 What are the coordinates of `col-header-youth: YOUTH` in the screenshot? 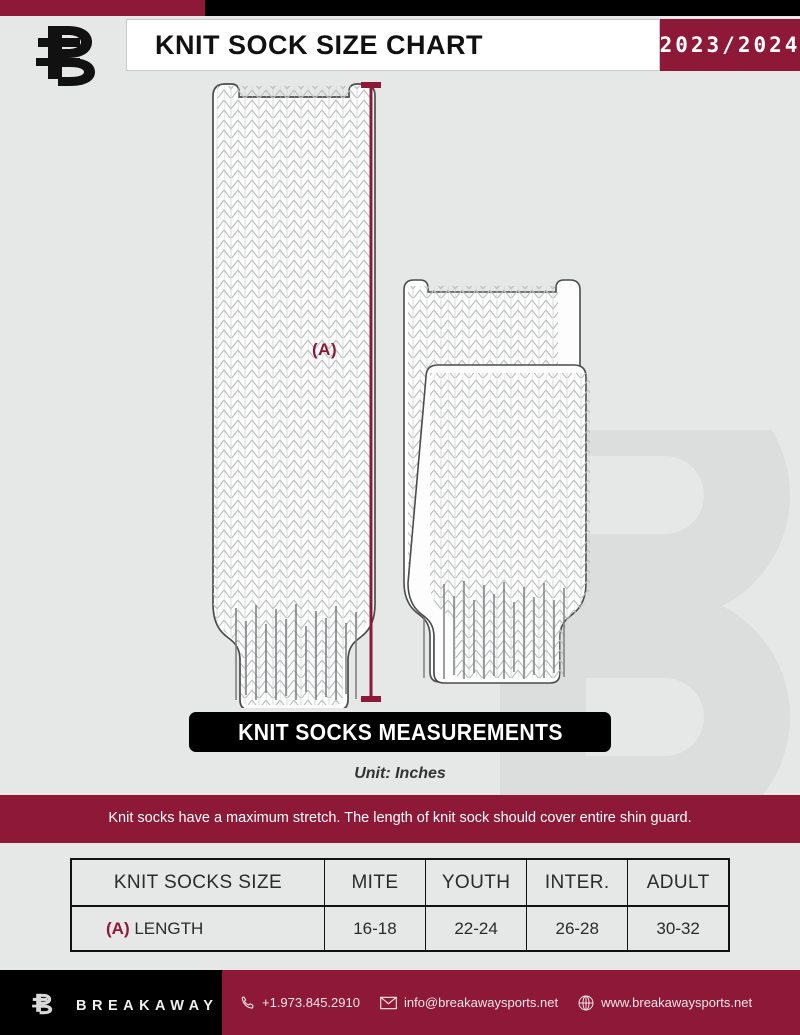 It's located at (476, 882).